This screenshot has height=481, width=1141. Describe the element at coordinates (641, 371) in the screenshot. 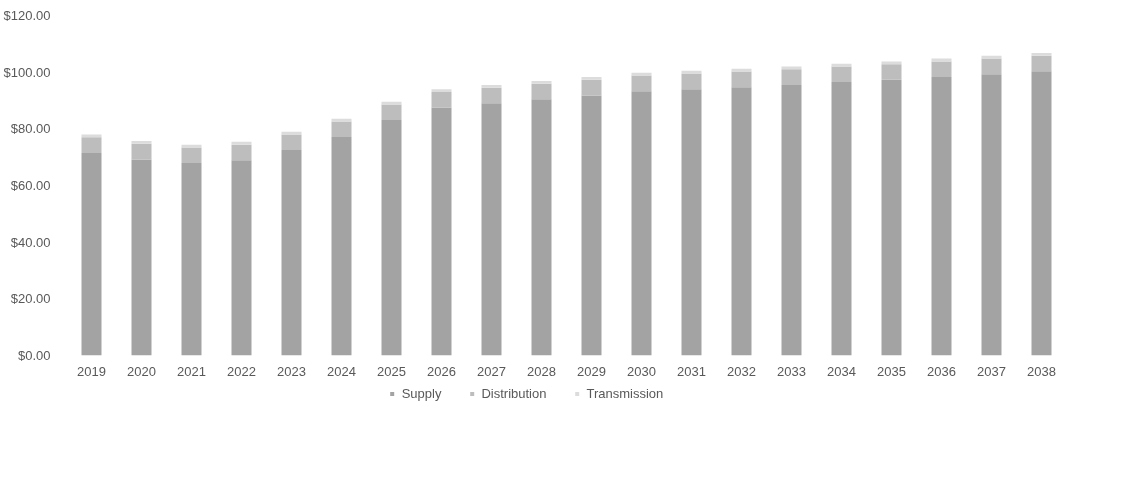

I see `x-tick-label: 2030` at that location.